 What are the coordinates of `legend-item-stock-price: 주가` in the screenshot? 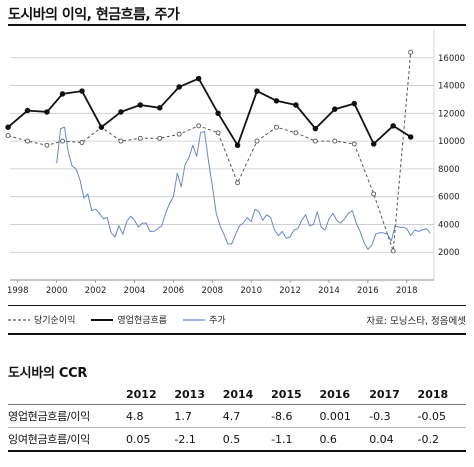 It's located at (204, 319).